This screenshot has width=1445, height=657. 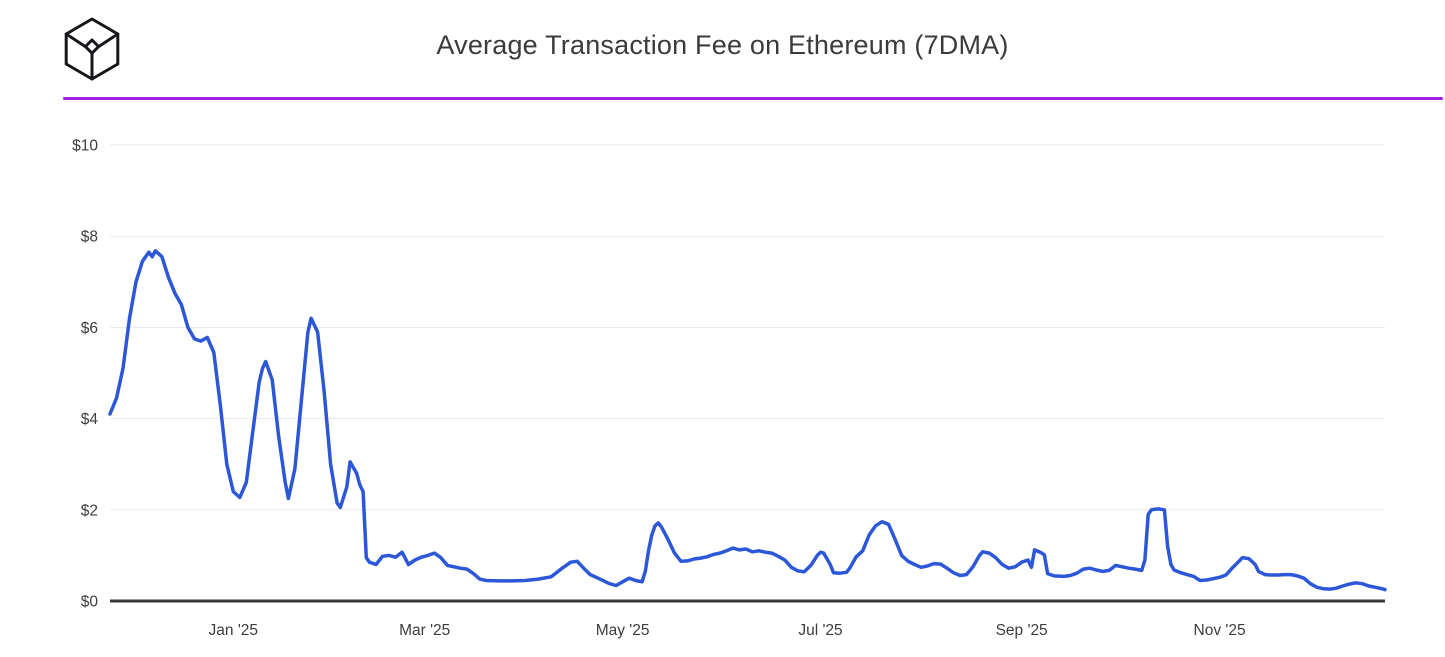 I want to click on x-tick-label: May '25, so click(x=623, y=630).